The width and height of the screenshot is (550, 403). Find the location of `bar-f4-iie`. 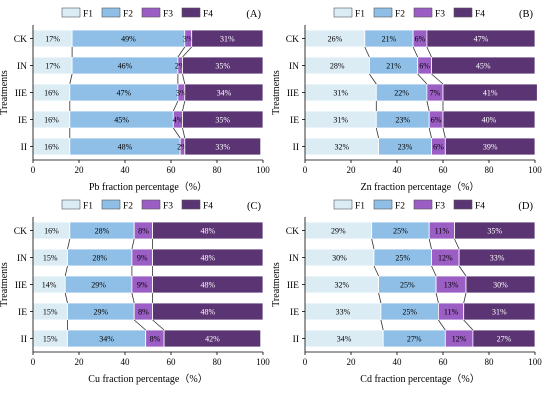

bar-f4-iie is located at coordinates (208, 284).